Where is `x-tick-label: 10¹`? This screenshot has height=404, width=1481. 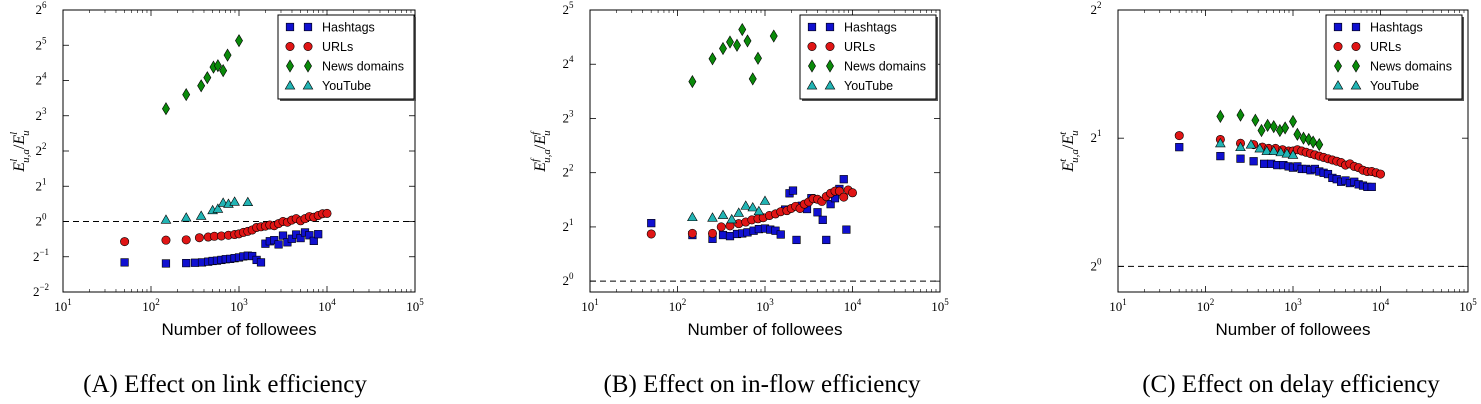
x-tick-label: 10¹ is located at coordinates (1118, 305).